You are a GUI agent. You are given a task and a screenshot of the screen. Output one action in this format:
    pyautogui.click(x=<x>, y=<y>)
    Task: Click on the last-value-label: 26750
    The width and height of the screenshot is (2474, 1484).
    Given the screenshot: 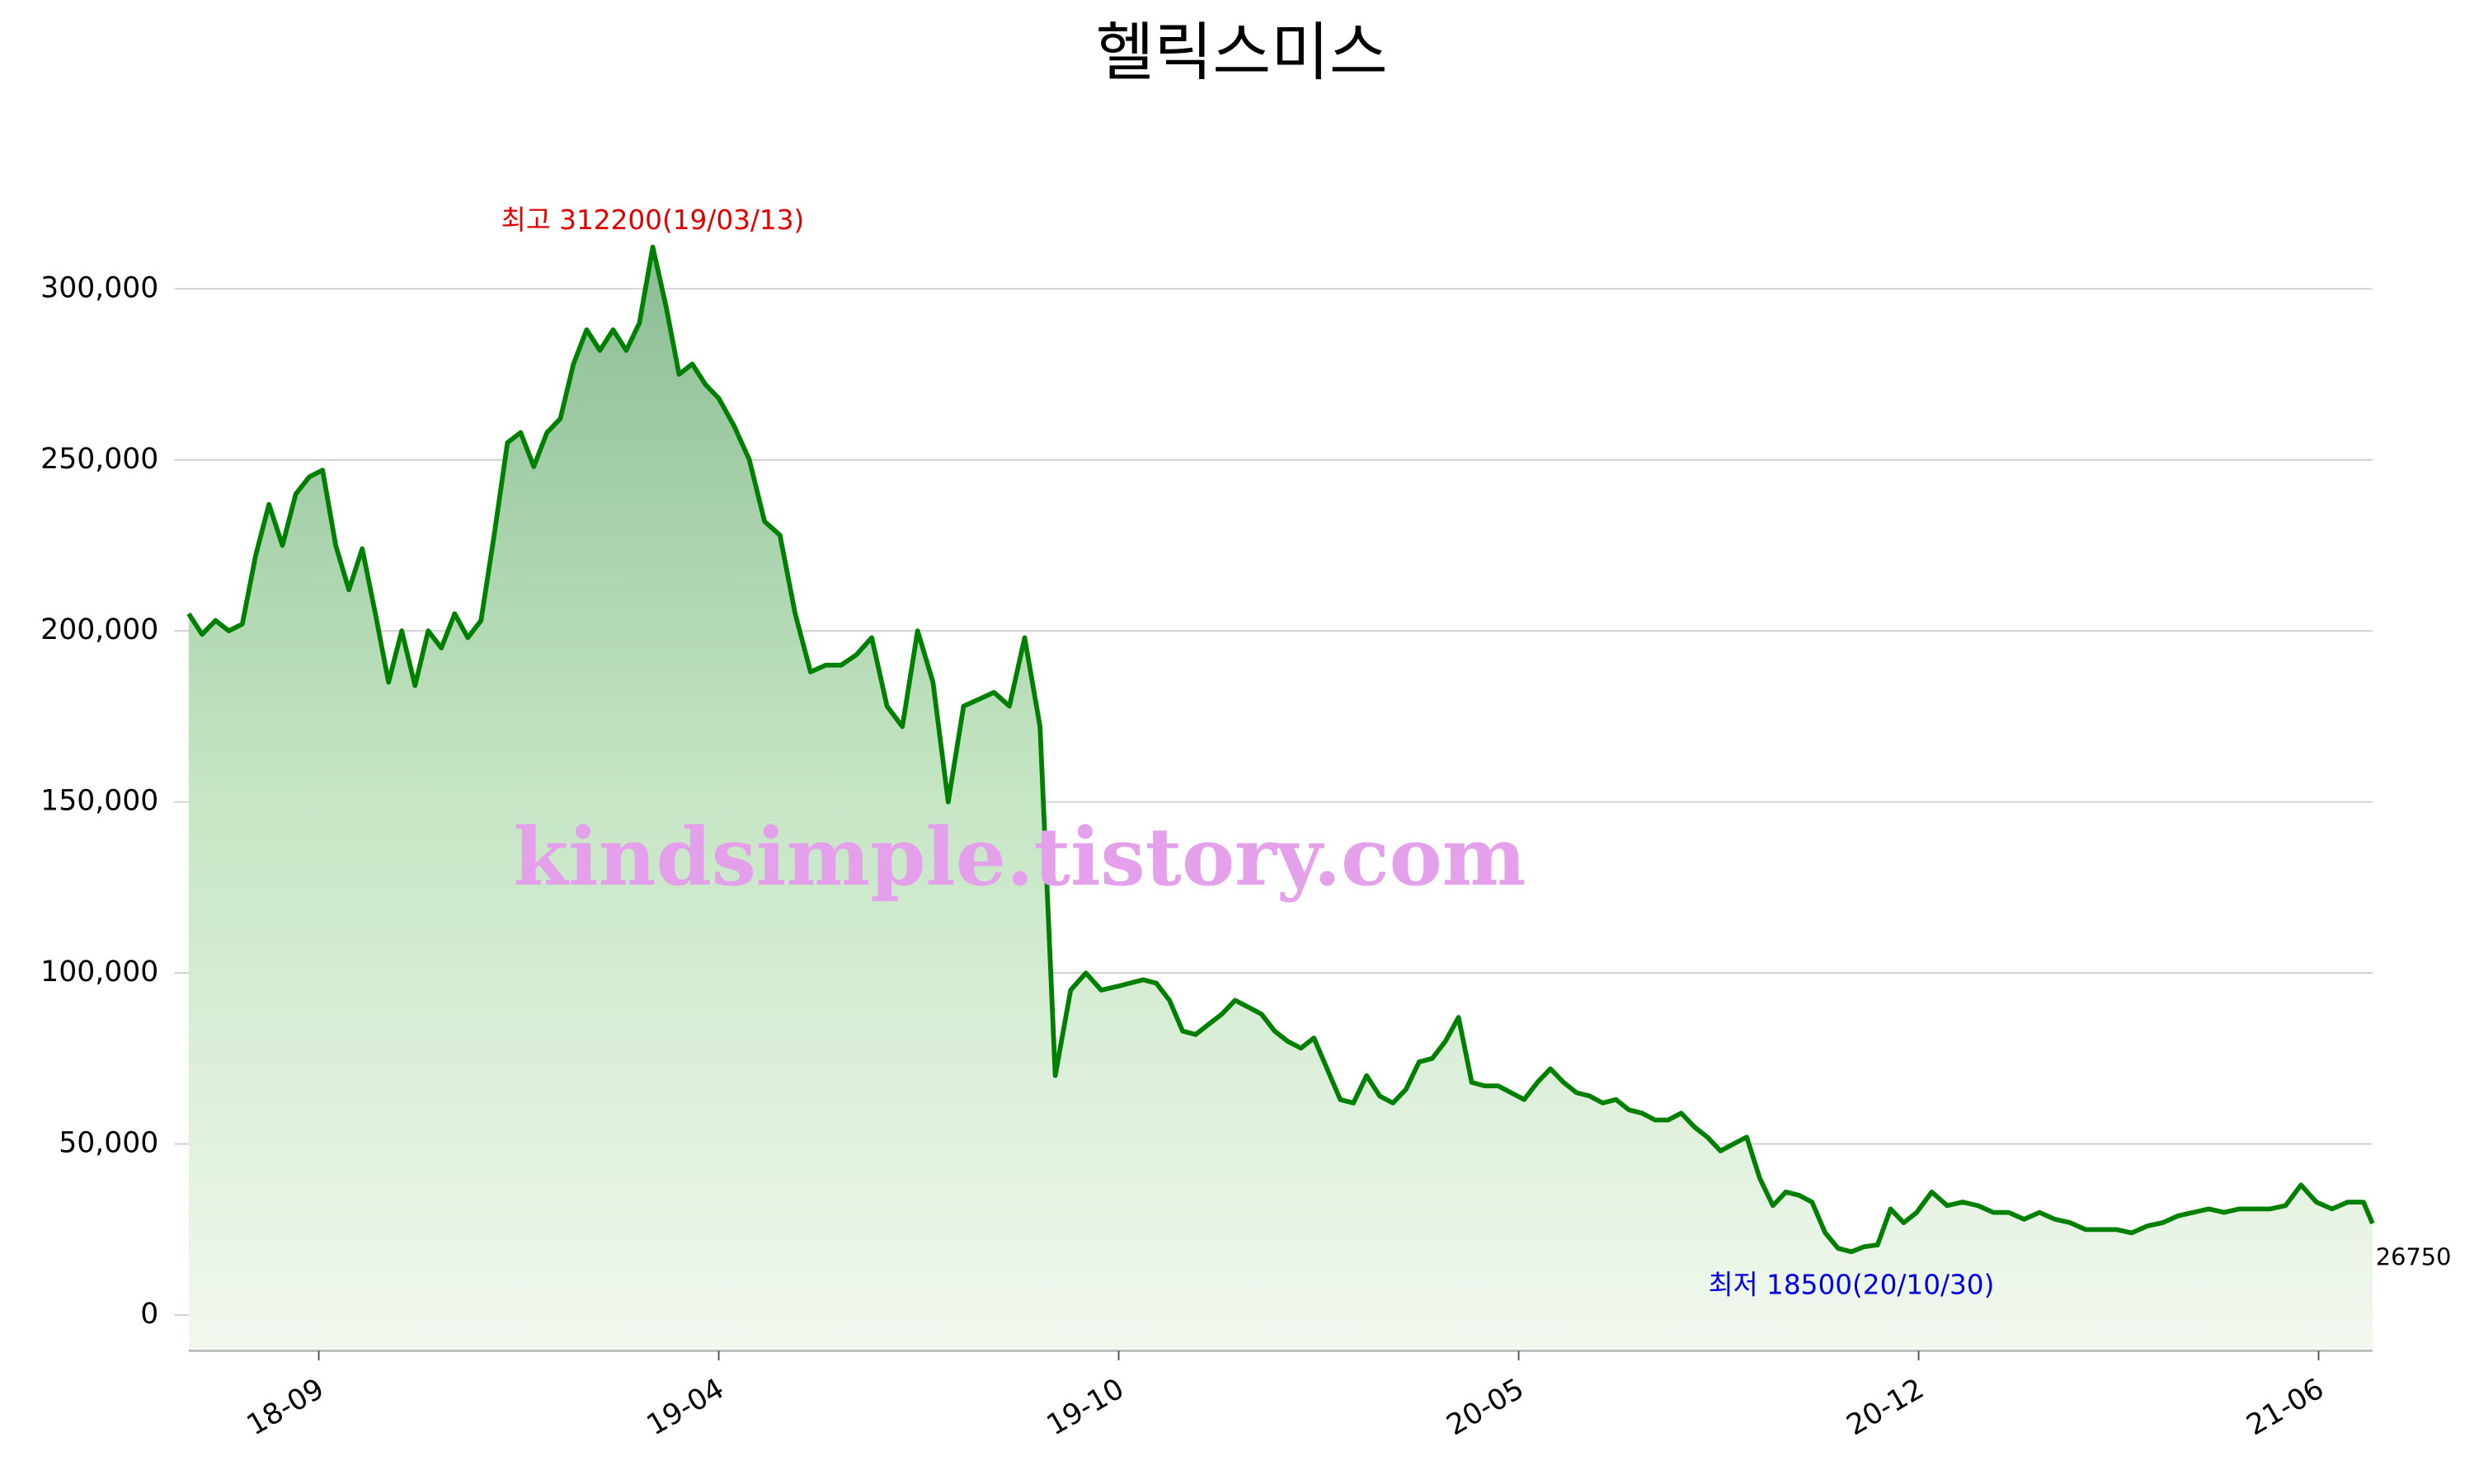 What is the action you would take?
    pyautogui.click(x=2414, y=1256)
    